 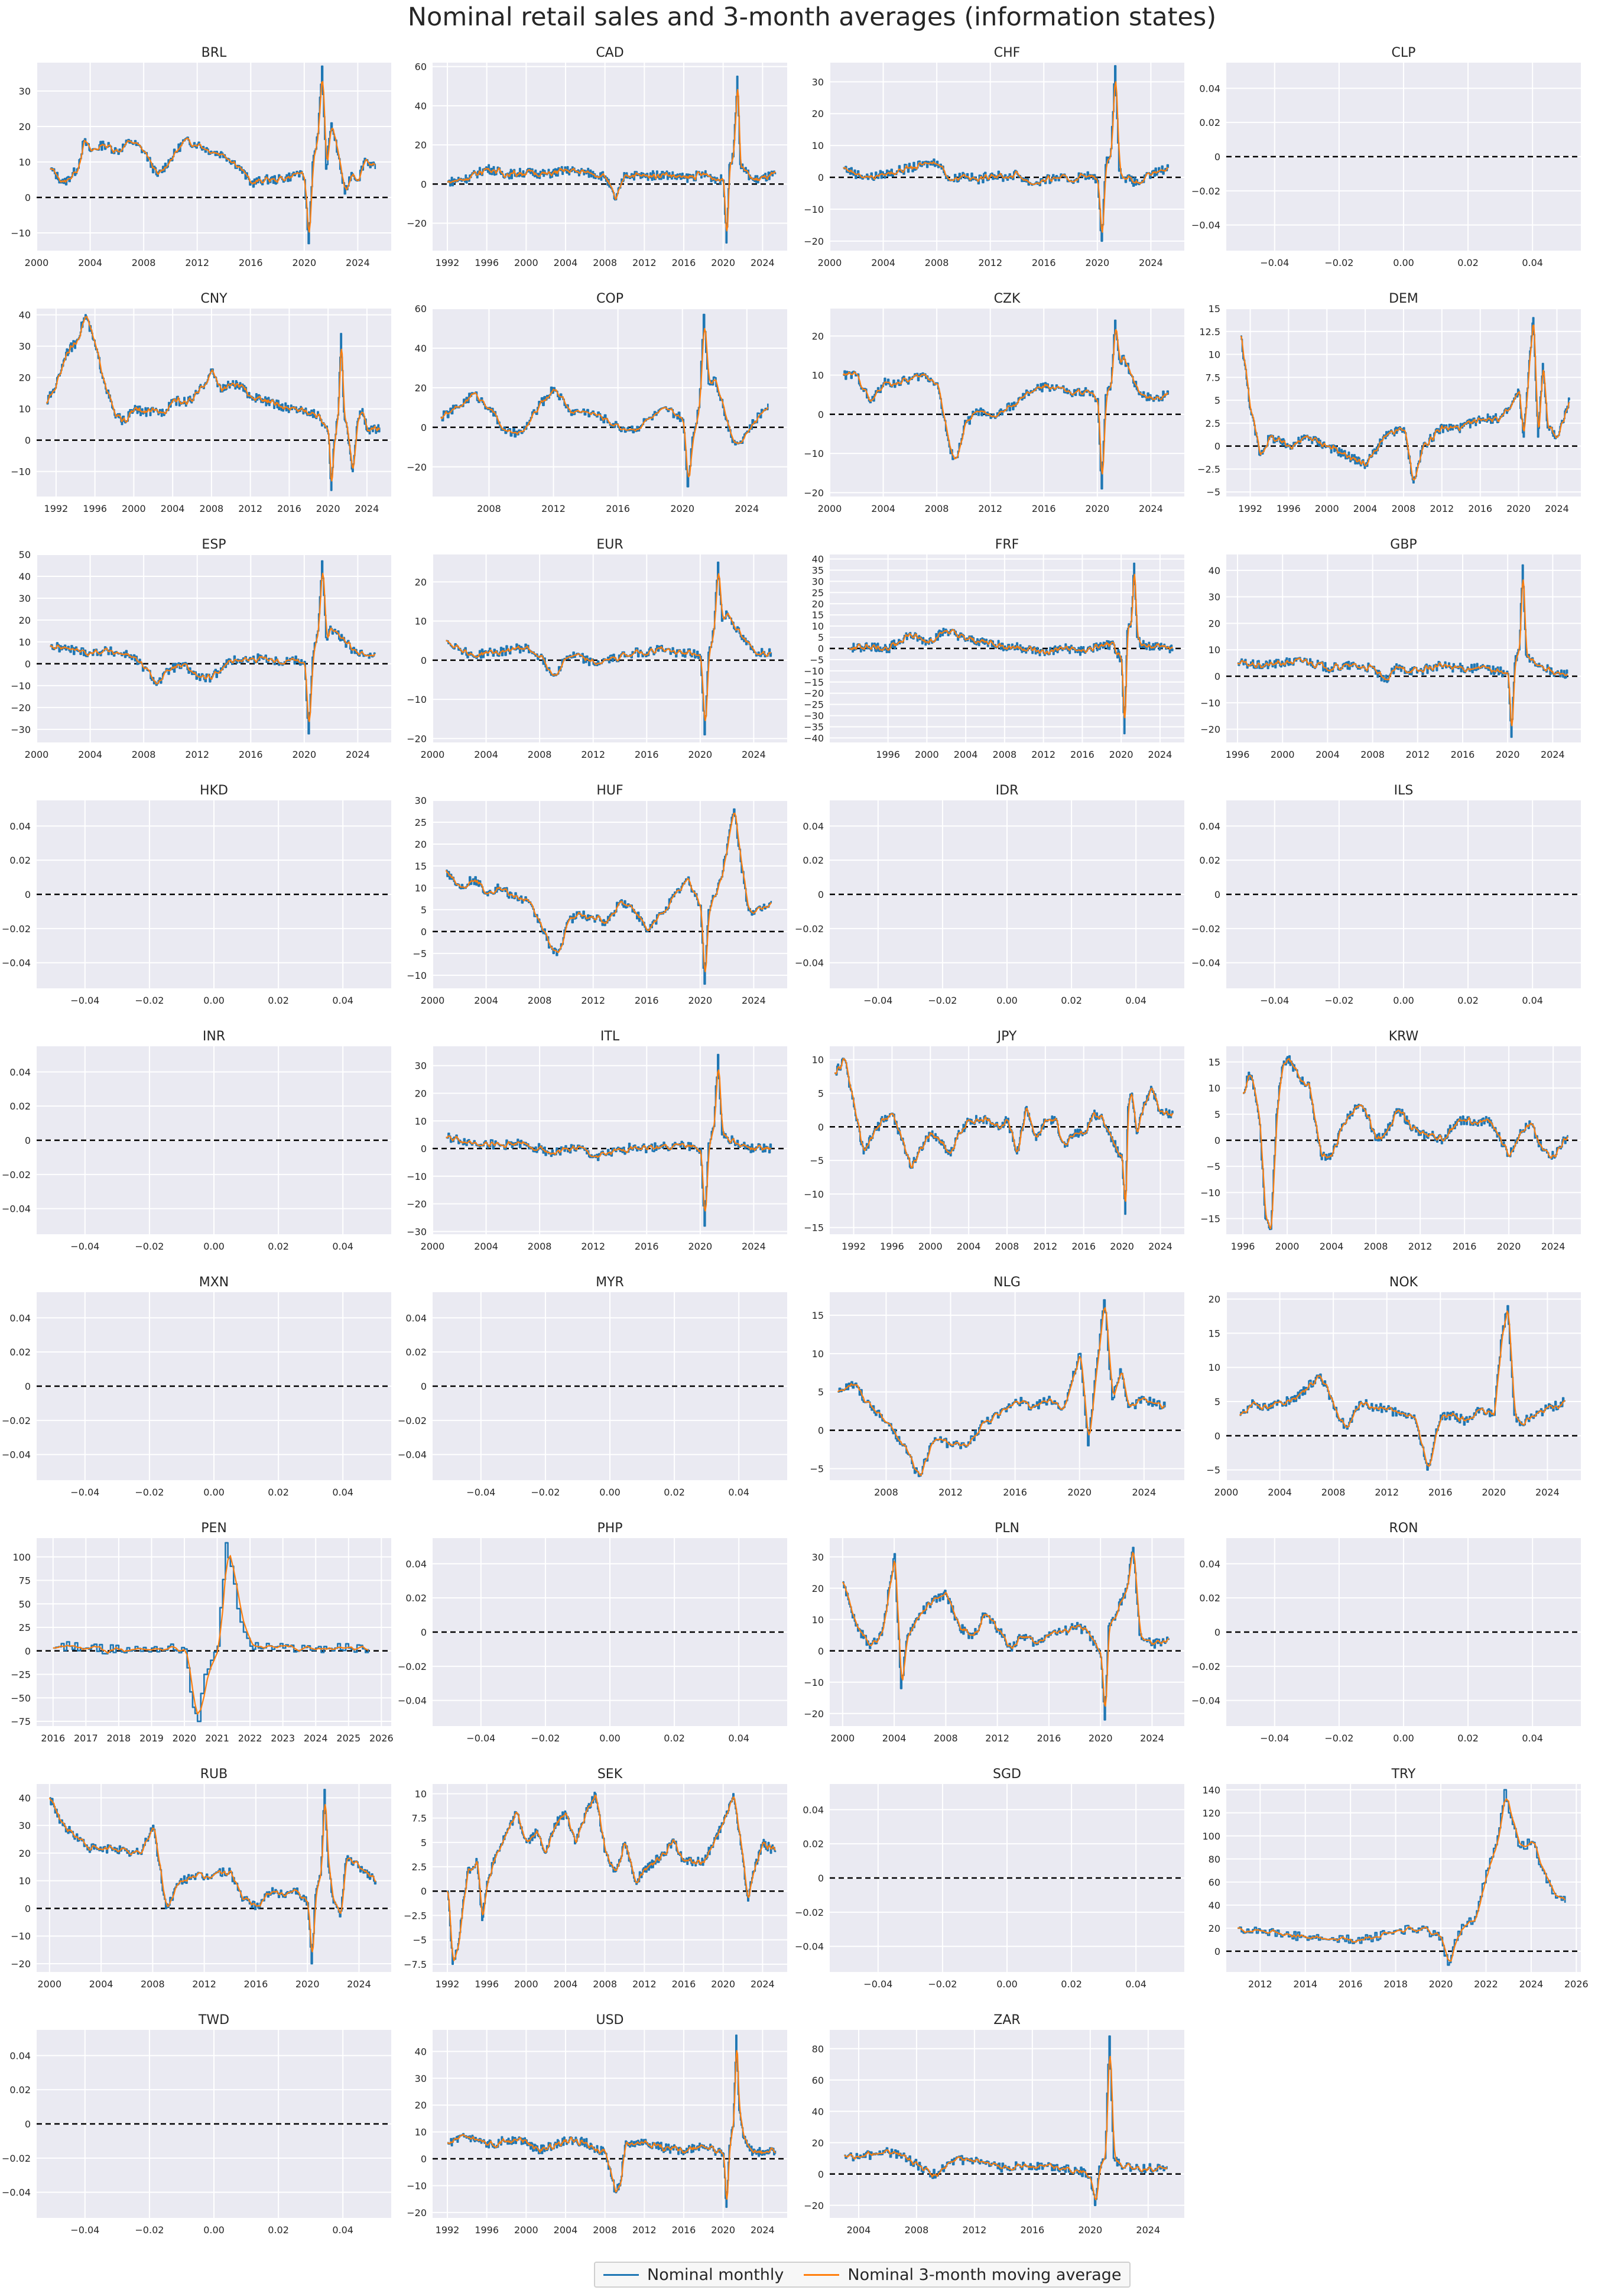 I want to click on y-tick-label: −5, so click(x=1213, y=492).